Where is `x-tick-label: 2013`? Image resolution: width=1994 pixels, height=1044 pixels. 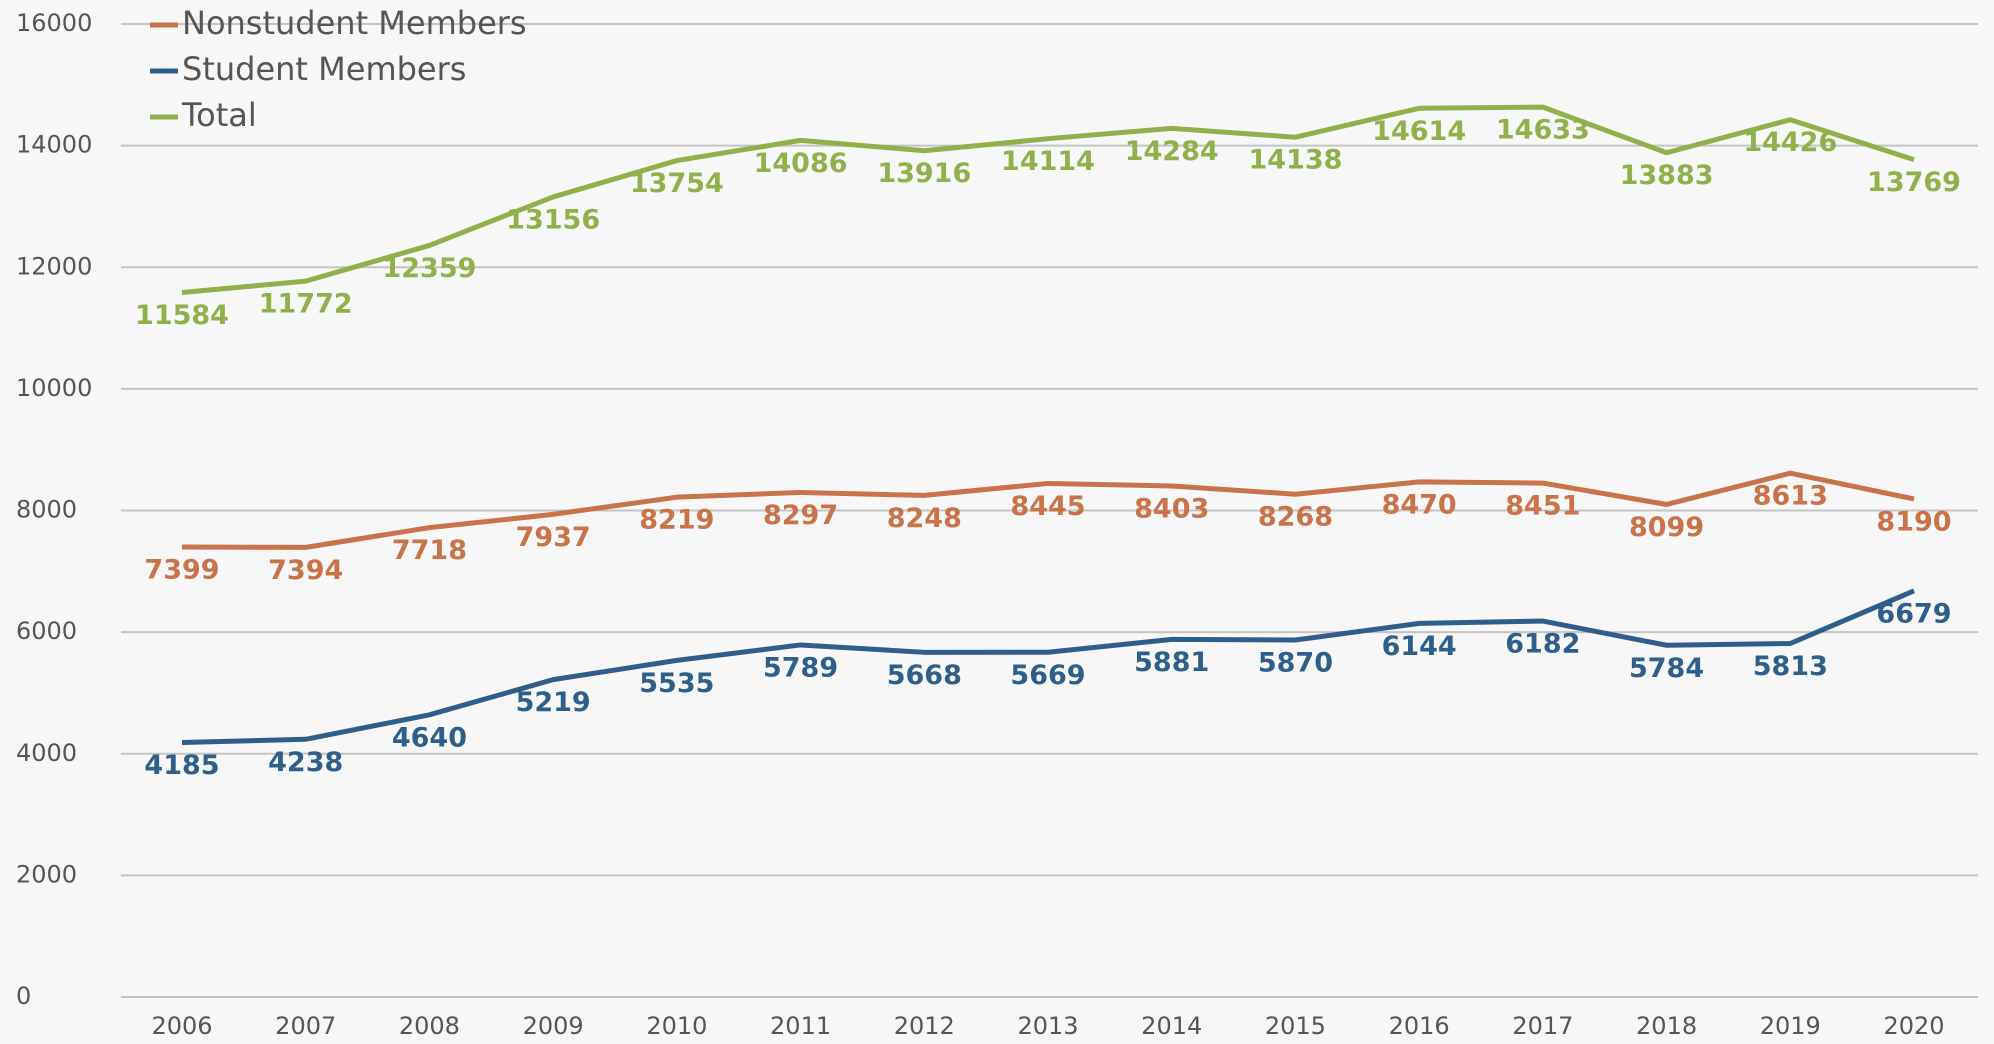 x-tick-label: 2013 is located at coordinates (1047, 1026).